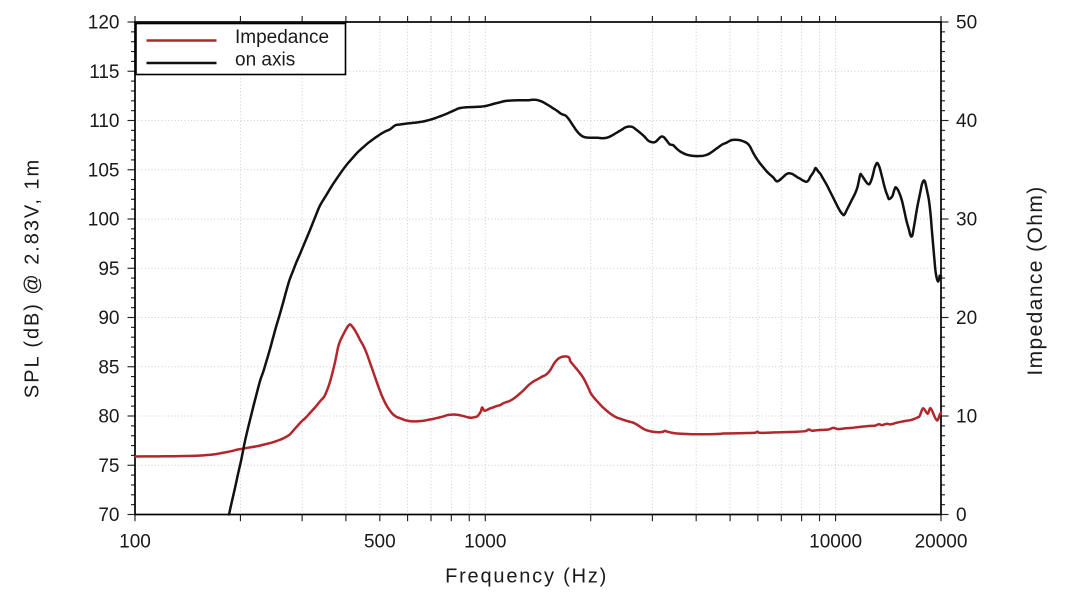  I want to click on svg-text: 95, so click(108, 269).